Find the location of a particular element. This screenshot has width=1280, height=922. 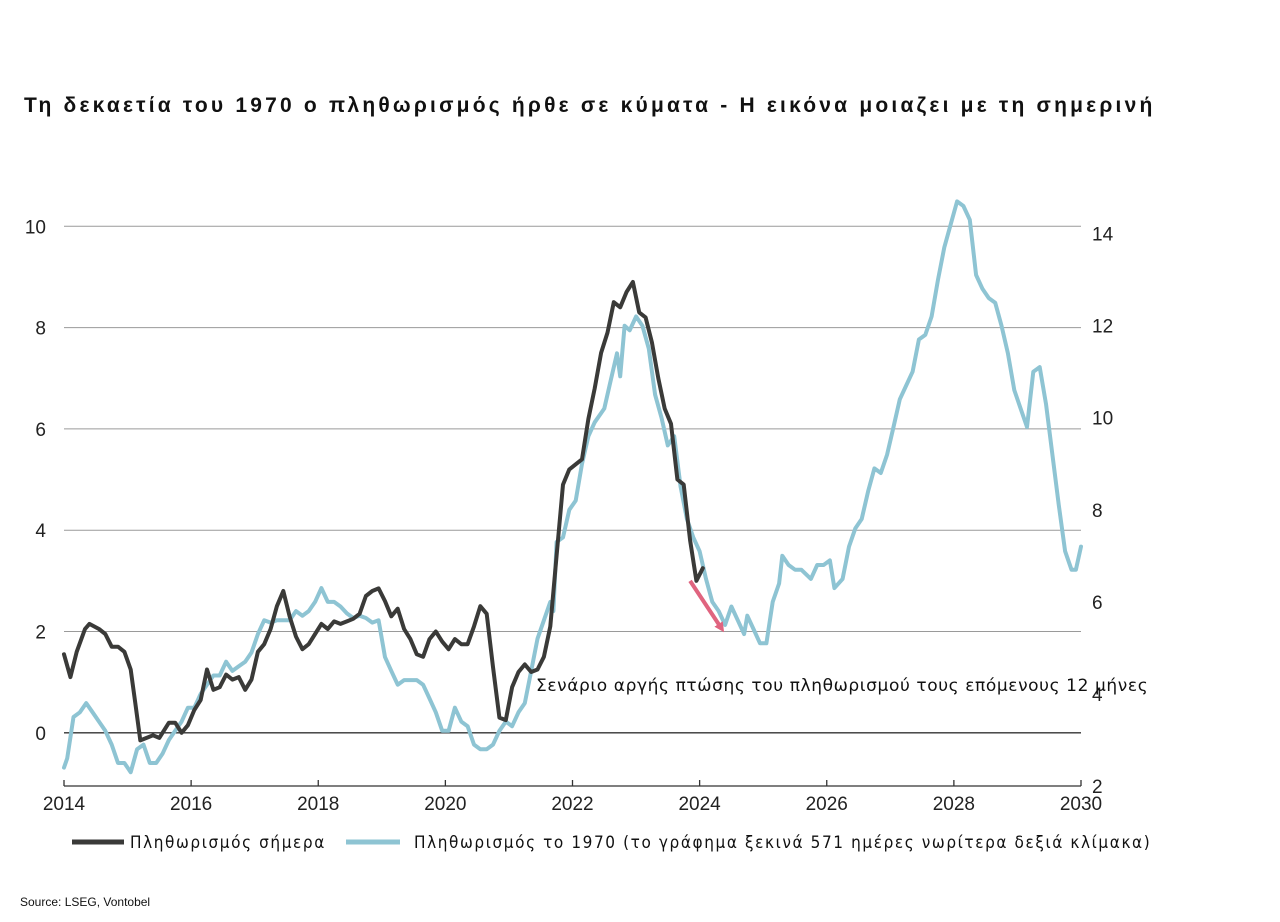

x-tick-label: 2028 is located at coordinates (954, 804).